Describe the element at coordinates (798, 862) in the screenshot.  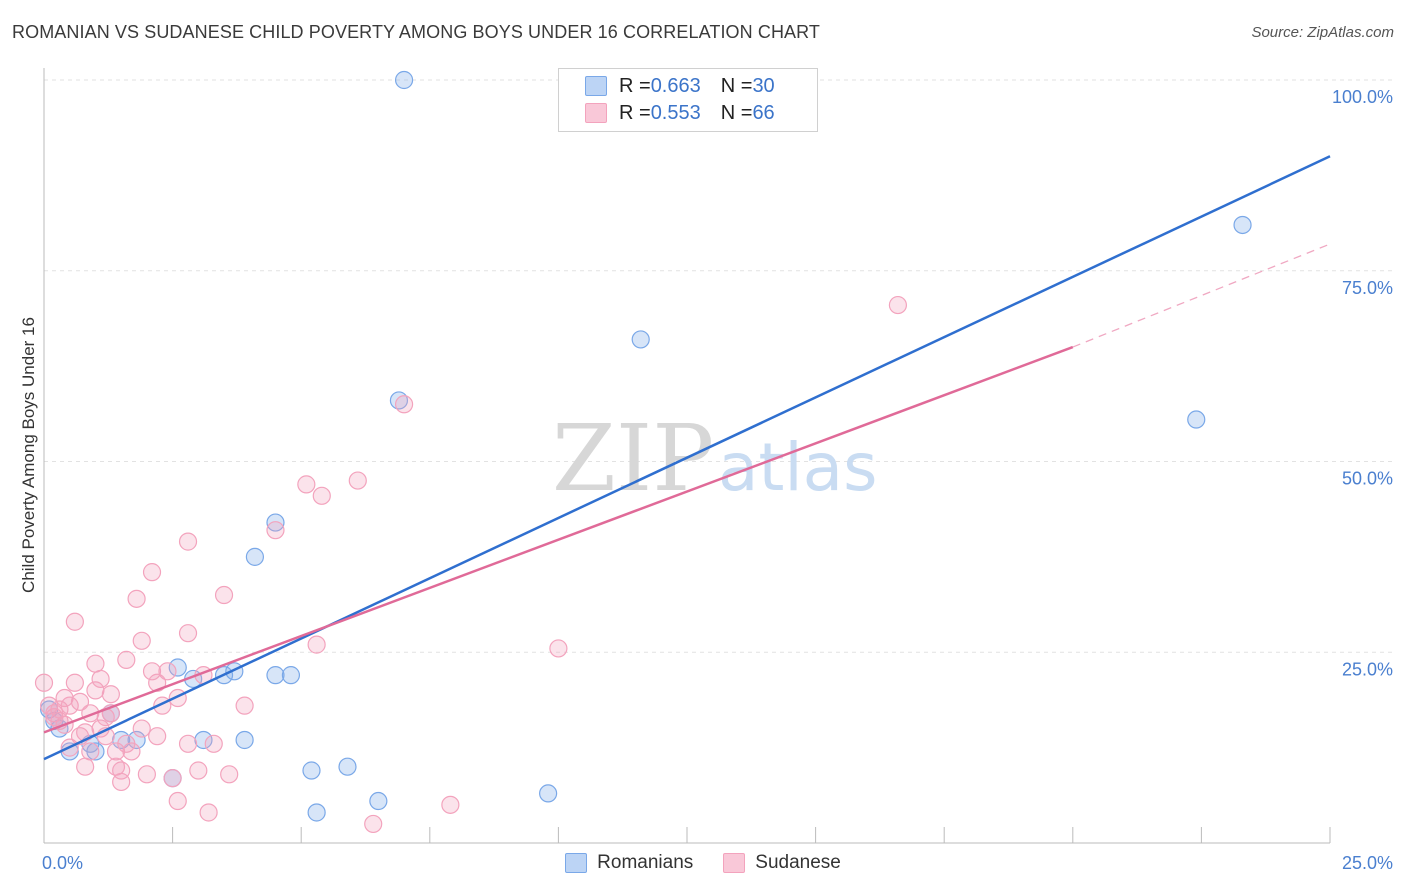
I see `legend-label-sudanese: Sudanese` at that location.